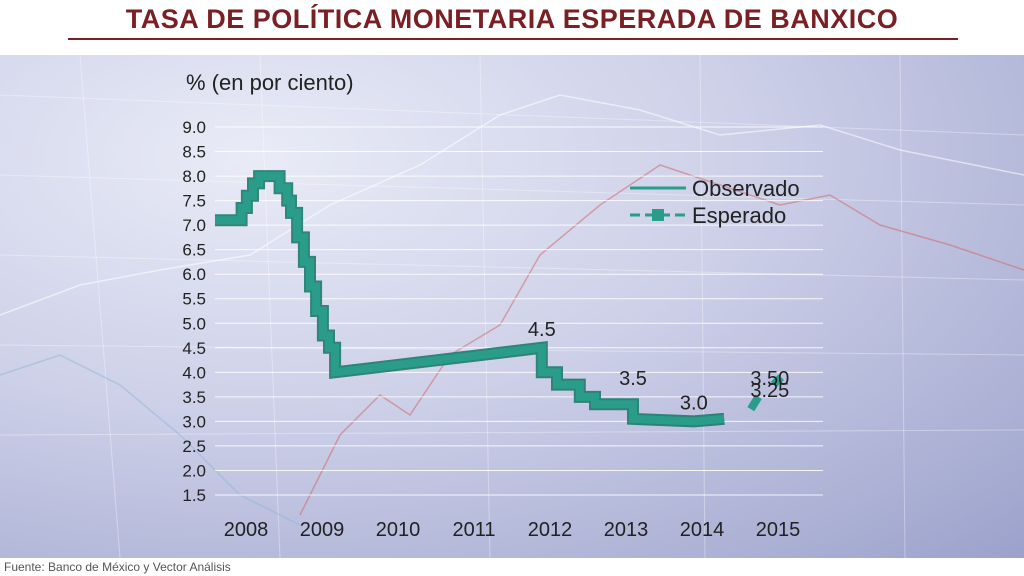  What do you see at coordinates (194, 446) in the screenshot?
I see `y-tick-label: 2.5` at bounding box center [194, 446].